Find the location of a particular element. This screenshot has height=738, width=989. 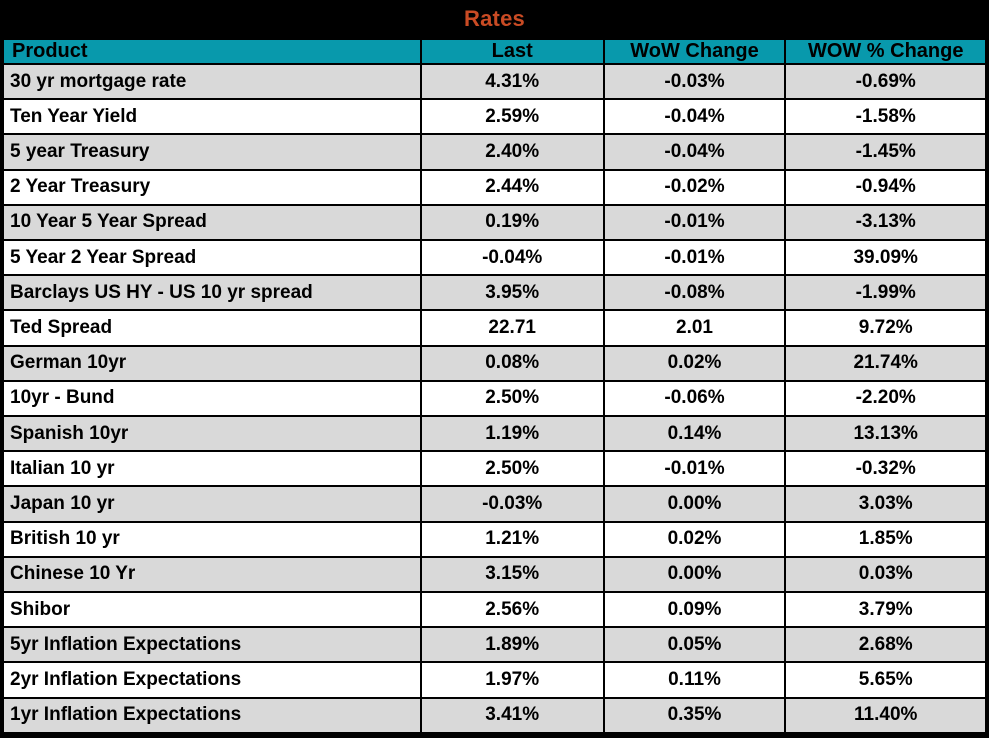

cell-product: Chinese 10 Yr is located at coordinates (212, 574).